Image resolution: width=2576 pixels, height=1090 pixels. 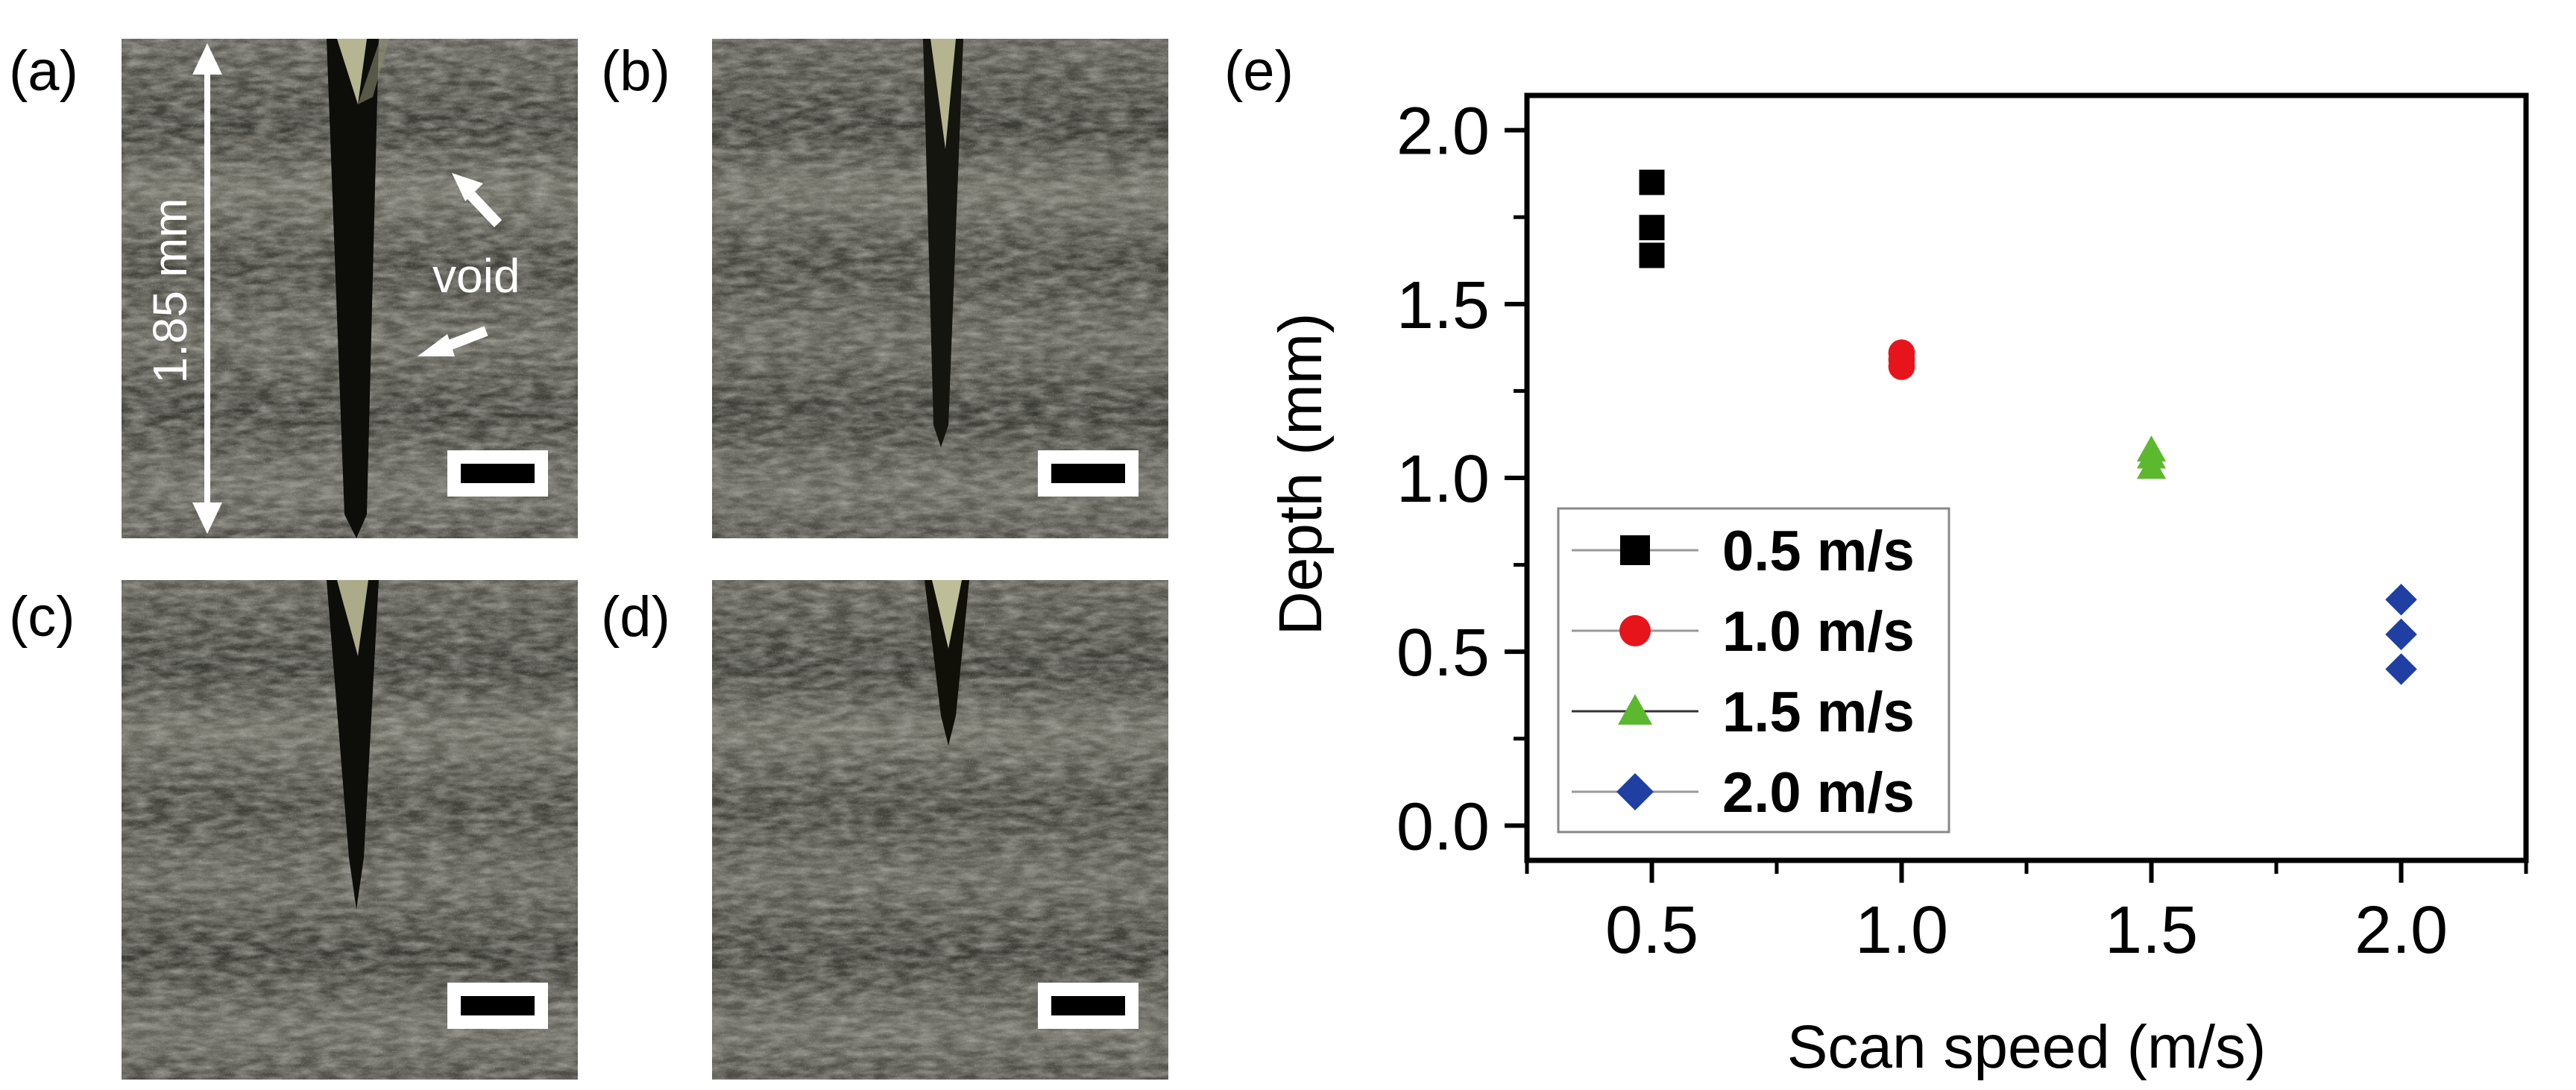 I want to click on x-tick-label: 1.5, so click(x=2151, y=930).